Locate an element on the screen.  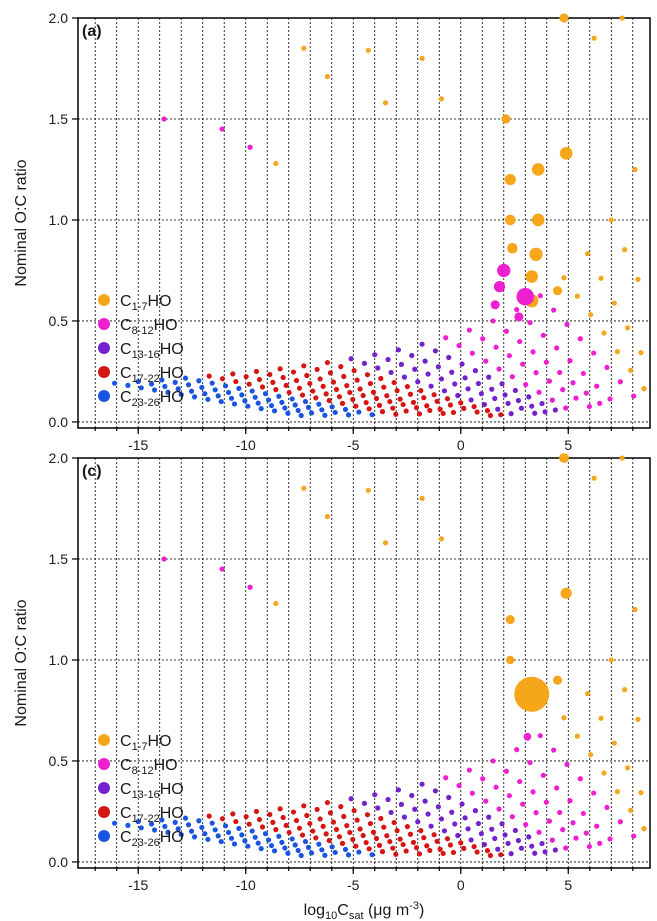
legend-label-c13_16: C13-16HO is located at coordinates (152, 351).